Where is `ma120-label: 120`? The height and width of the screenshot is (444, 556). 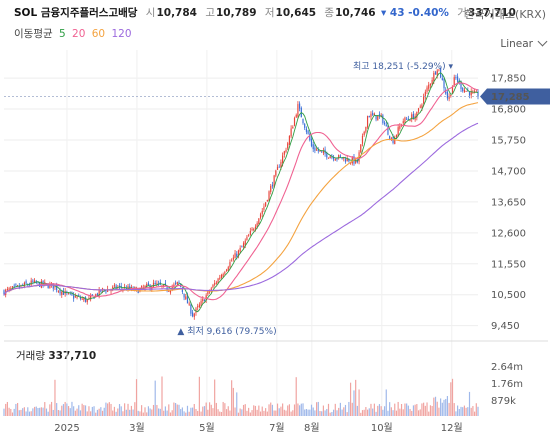 ma120-label: 120 is located at coordinates (121, 34).